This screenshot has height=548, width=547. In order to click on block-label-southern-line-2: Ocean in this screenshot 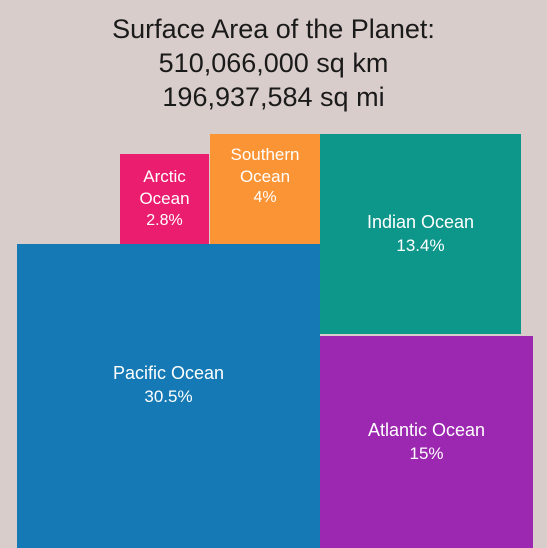, I will do `click(265, 176)`.